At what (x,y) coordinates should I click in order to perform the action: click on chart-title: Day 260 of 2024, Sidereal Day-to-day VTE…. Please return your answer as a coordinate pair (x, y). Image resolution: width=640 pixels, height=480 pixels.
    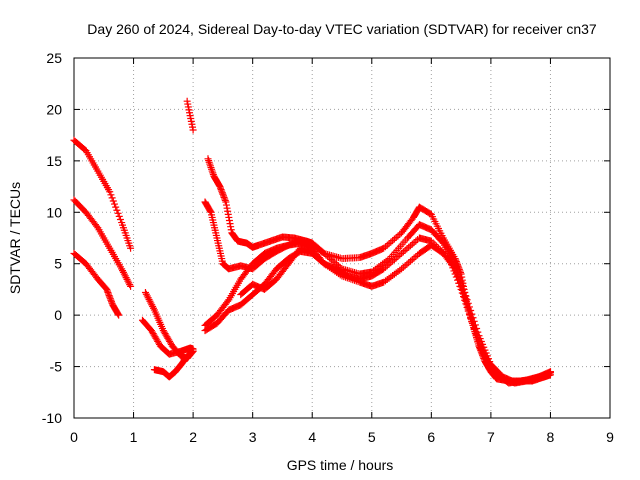
    Looking at the image, I should click on (342, 29).